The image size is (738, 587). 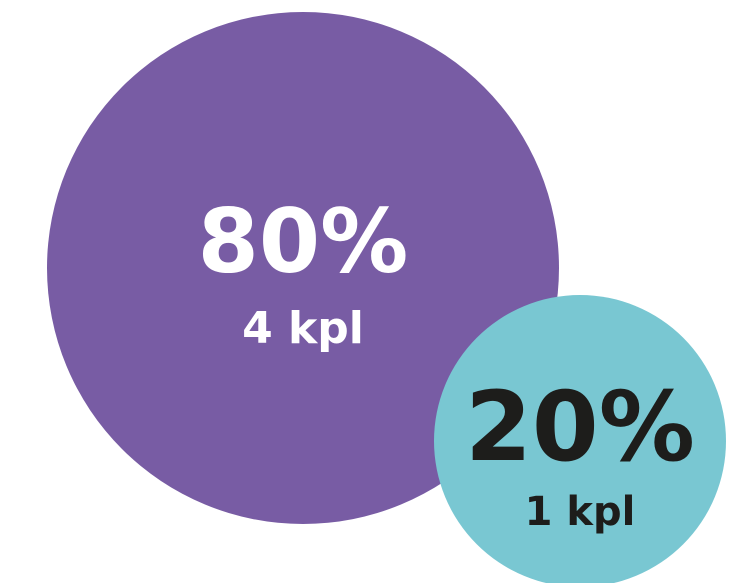 What do you see at coordinates (580, 512) in the screenshot?
I see `bubble-2-count-label: 1 kpl` at bounding box center [580, 512].